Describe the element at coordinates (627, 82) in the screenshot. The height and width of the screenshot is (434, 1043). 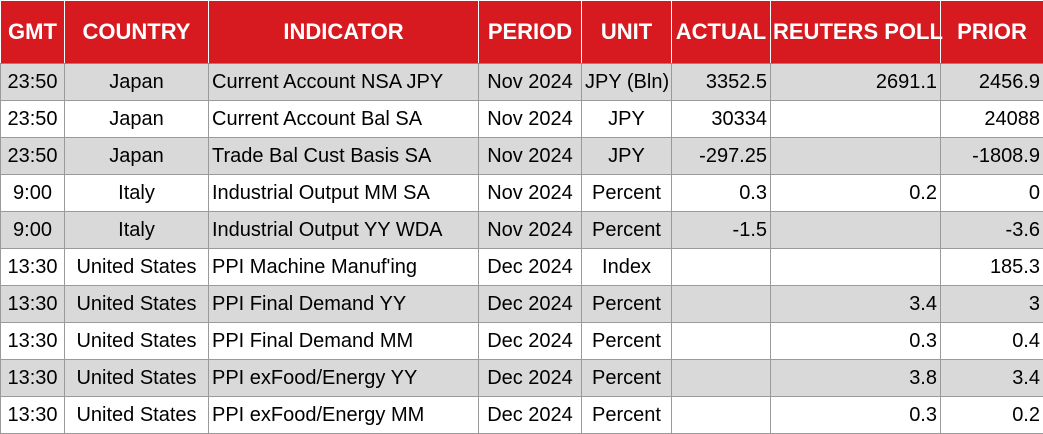
I see `cell-unit: JPY (Bln)` at that location.